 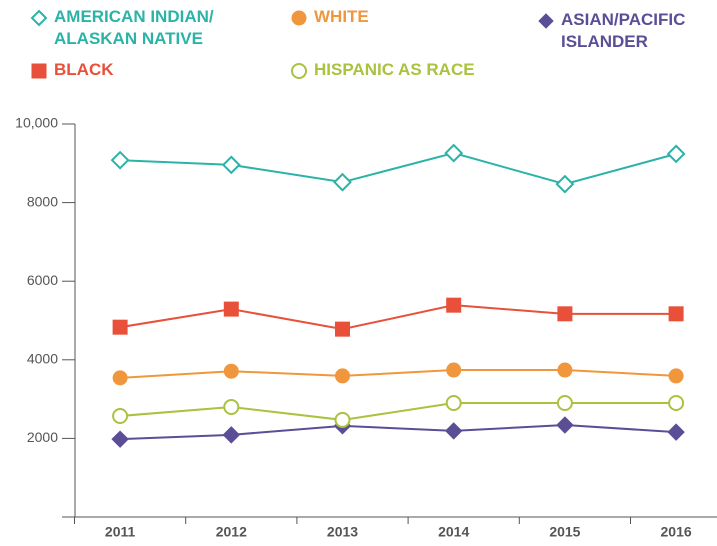 I want to click on y-tick-label: 10,000, so click(x=36, y=123).